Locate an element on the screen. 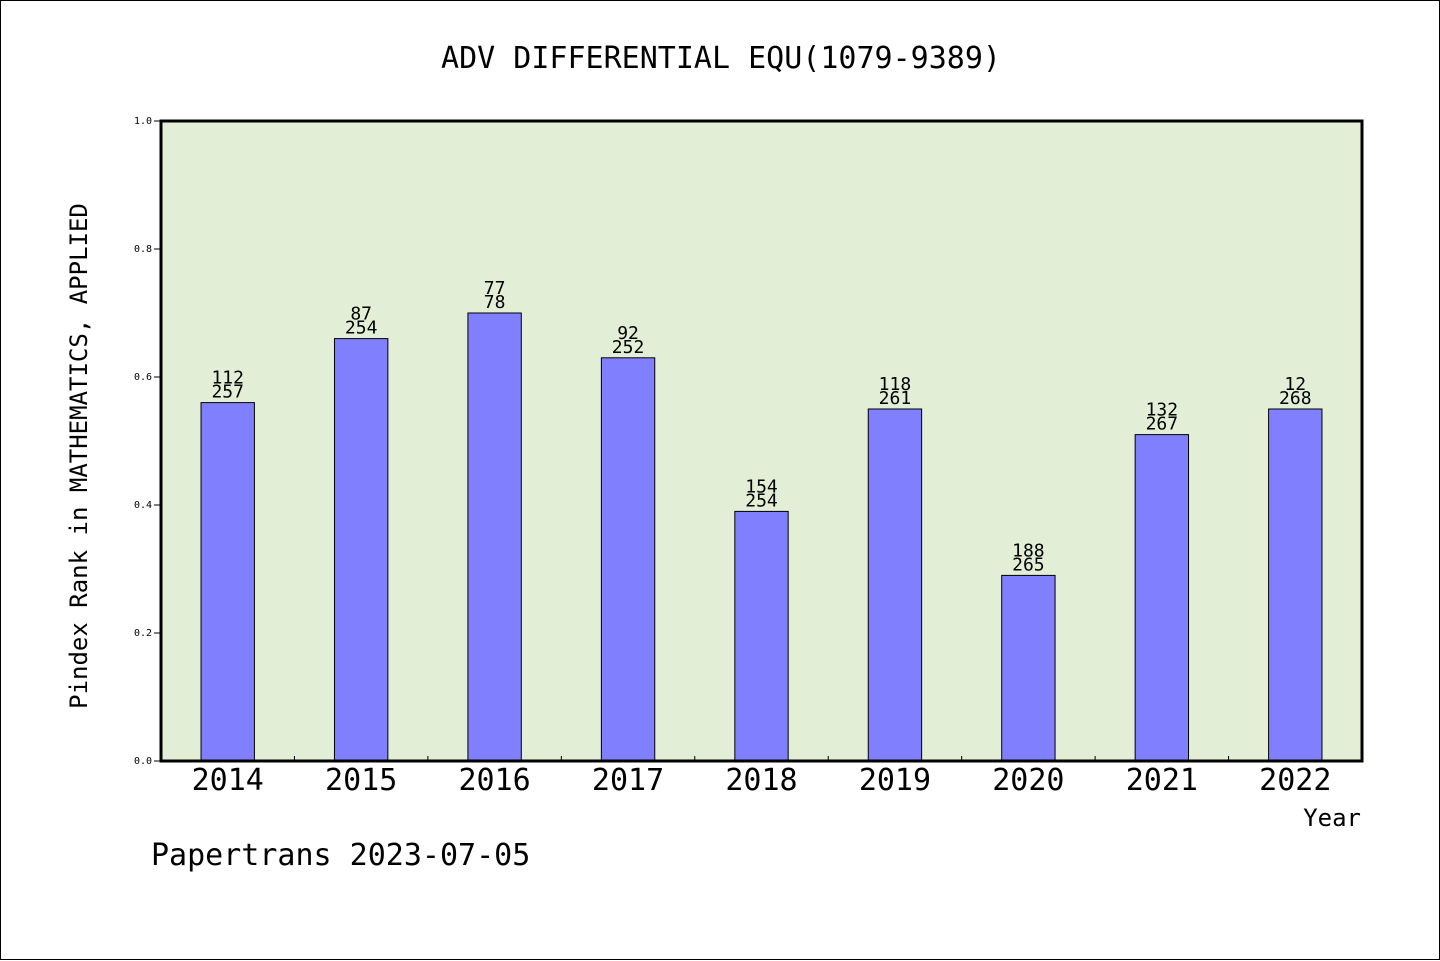  y-tick-label: 0.4 is located at coordinates (143, 505).